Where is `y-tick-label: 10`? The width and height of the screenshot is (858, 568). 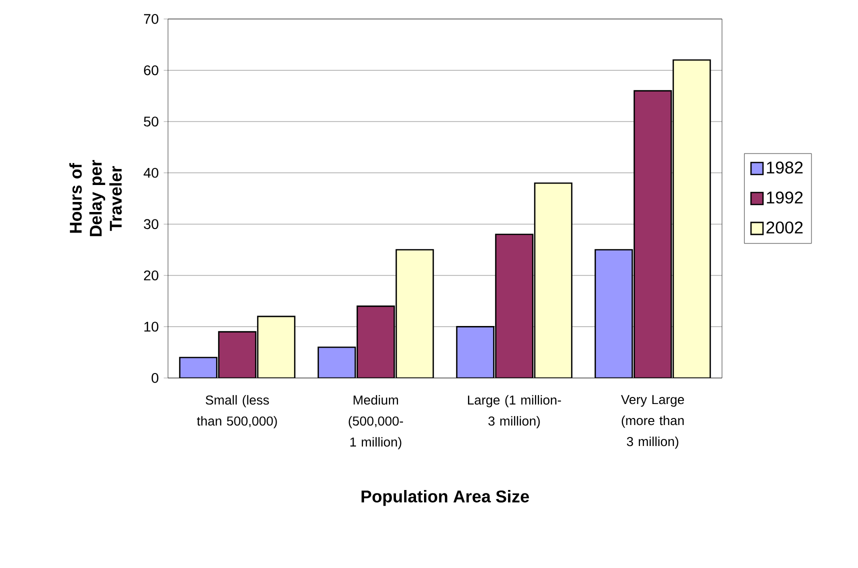 y-tick-label: 10 is located at coordinates (151, 327).